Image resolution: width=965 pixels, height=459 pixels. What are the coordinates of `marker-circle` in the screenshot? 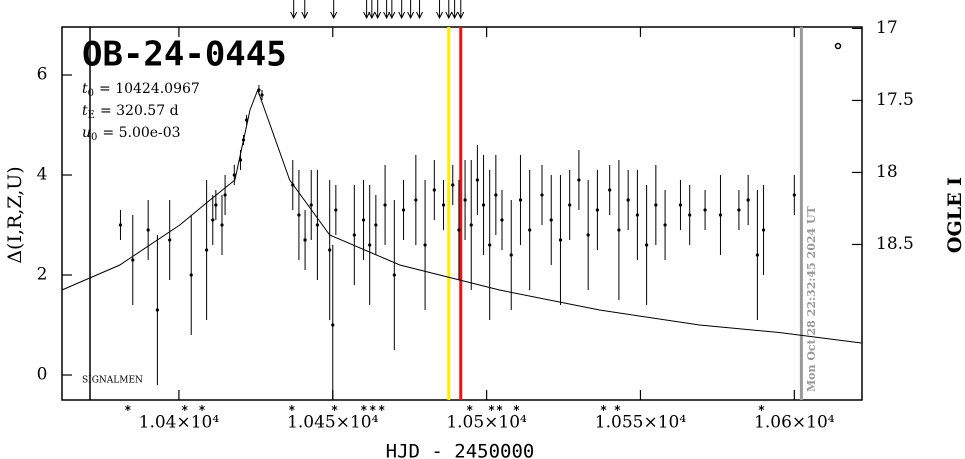 It's located at (838, 46).